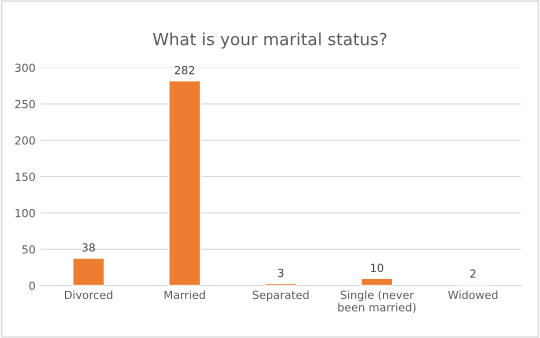 This screenshot has height=338, width=540. Describe the element at coordinates (377, 301) in the screenshot. I see `x-tick-label: Single (never been married)` at that location.